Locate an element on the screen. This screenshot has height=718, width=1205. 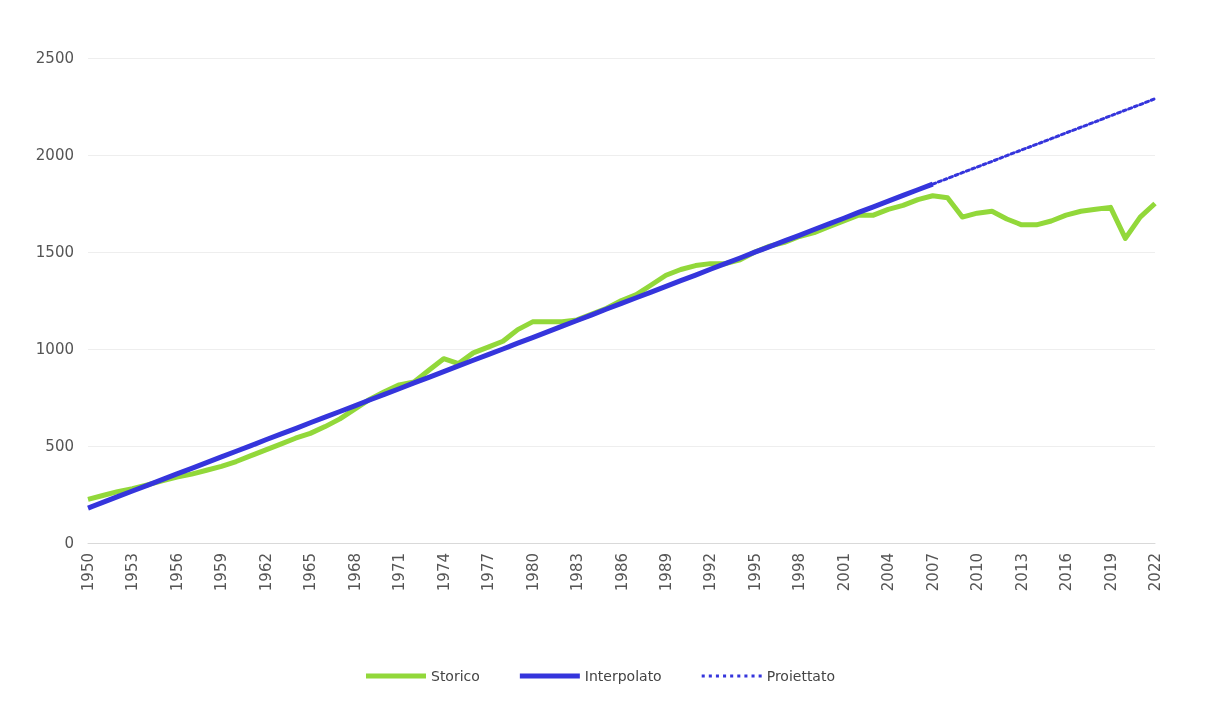
y-tick-label: 2000 is located at coordinates (54, 155).